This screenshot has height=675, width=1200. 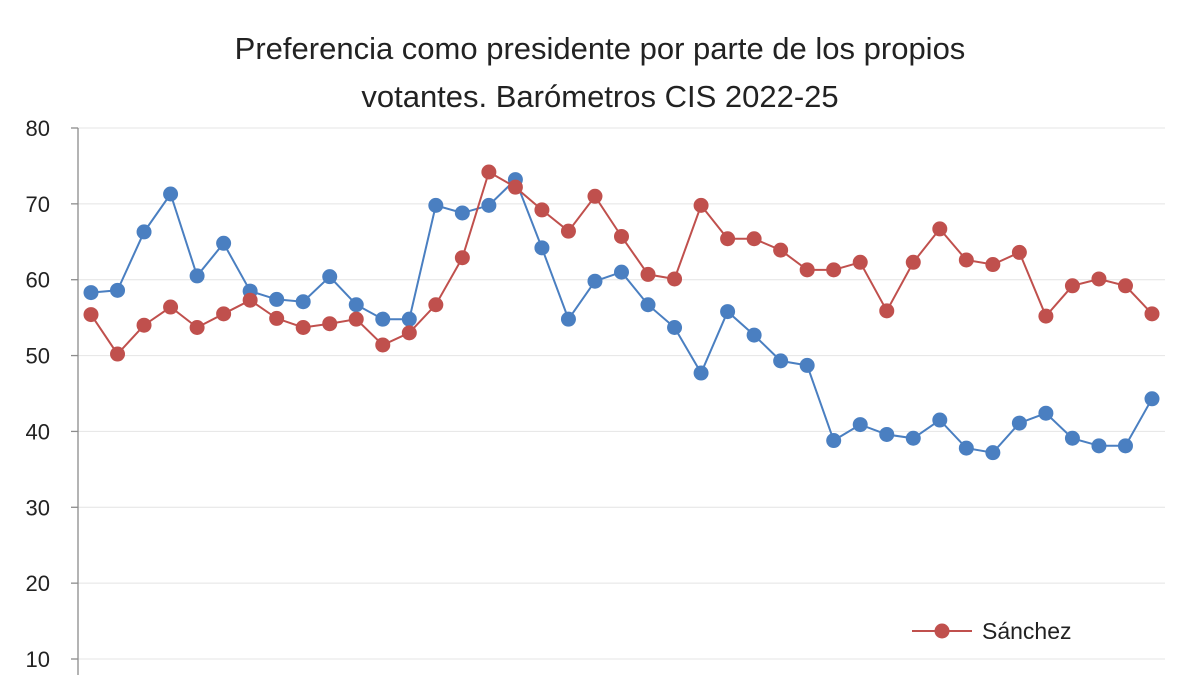 What do you see at coordinates (38, 280) in the screenshot?
I see `y-tick-label: 60` at bounding box center [38, 280].